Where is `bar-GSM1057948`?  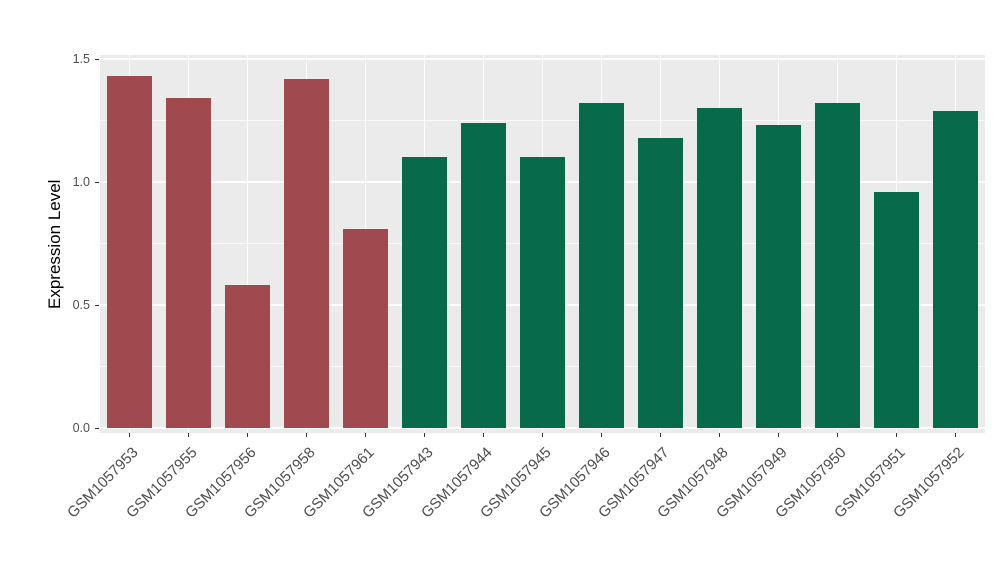
bar-GSM1057948 is located at coordinates (719, 268).